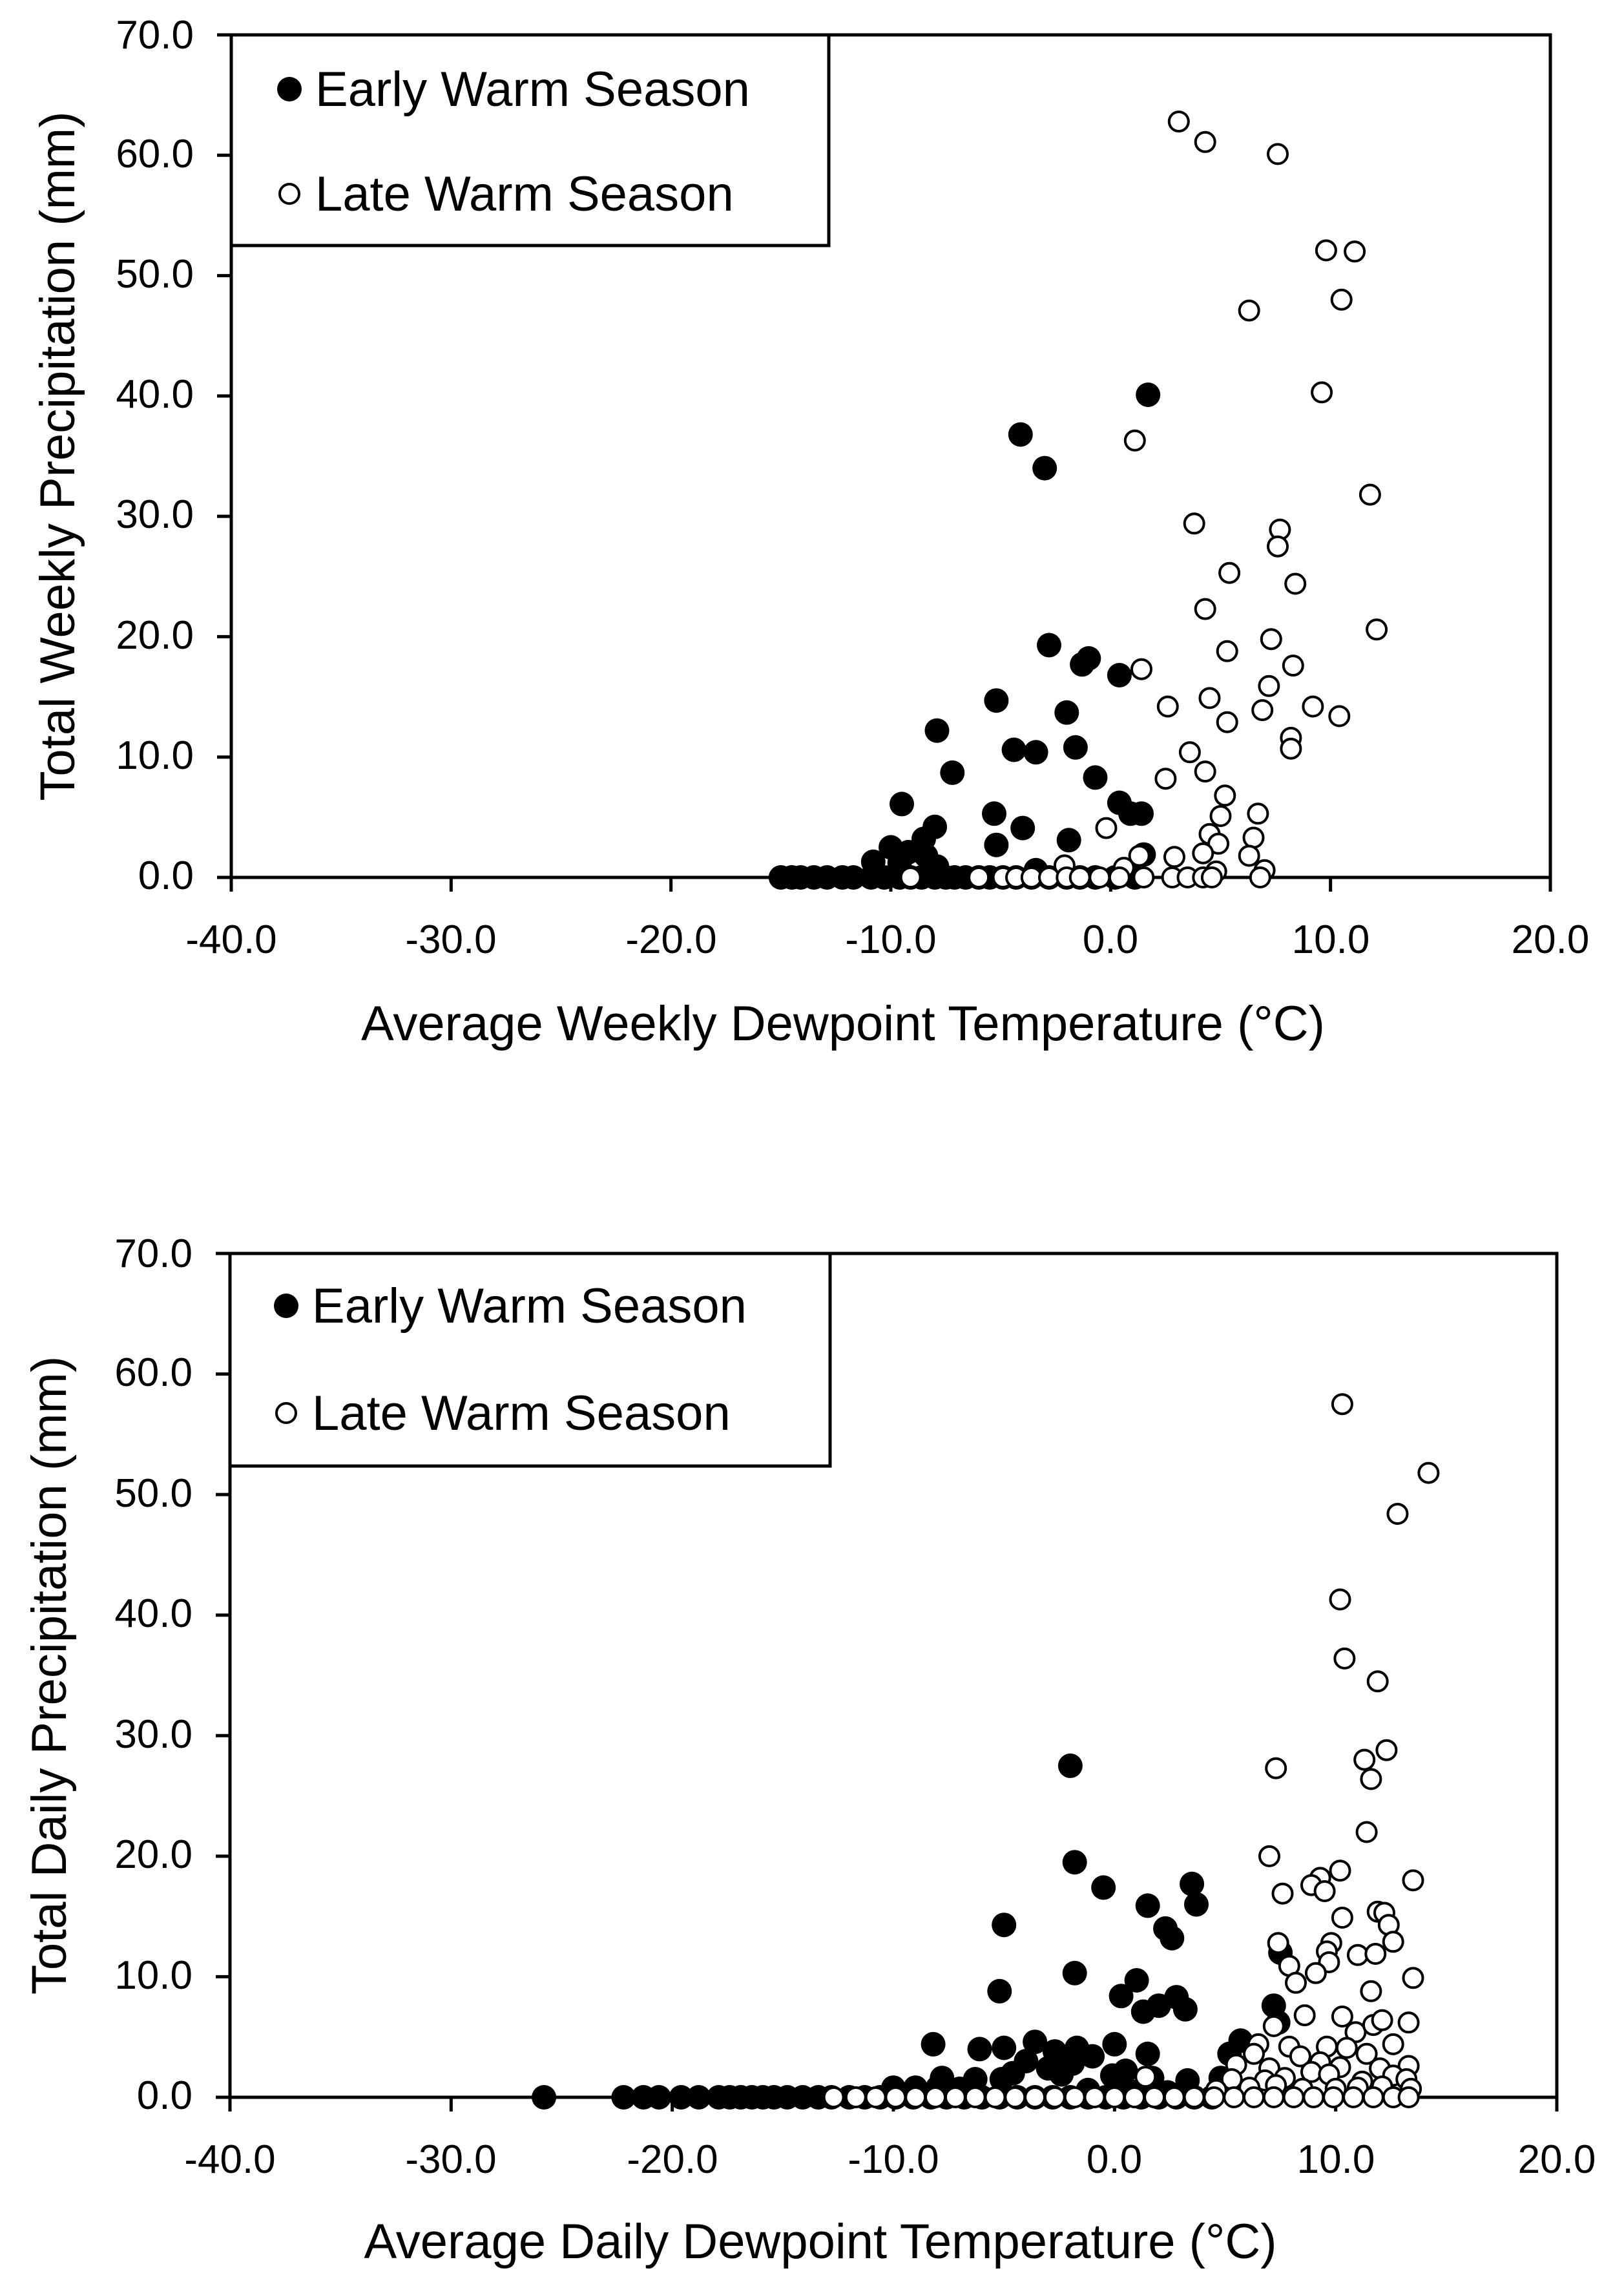 The width and height of the screenshot is (1624, 2295). Describe the element at coordinates (230, 940) in the screenshot. I see `x-tick-label: -40.0` at that location.